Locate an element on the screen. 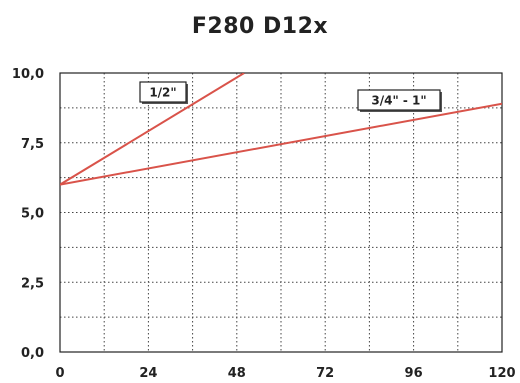  x-tick-label: 96 is located at coordinates (414, 373).